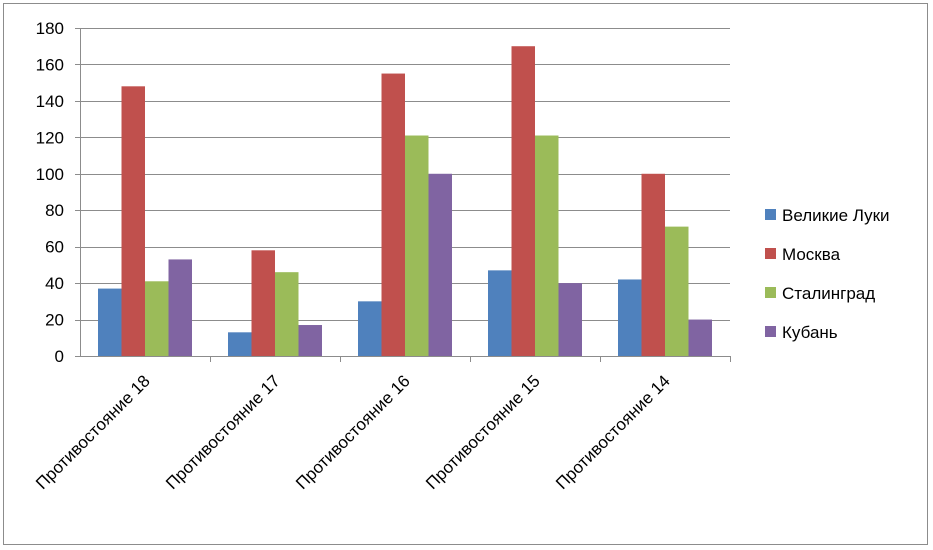 The width and height of the screenshot is (933, 550). What do you see at coordinates (54, 210) in the screenshot?
I see `y-tick-label: 80` at bounding box center [54, 210].